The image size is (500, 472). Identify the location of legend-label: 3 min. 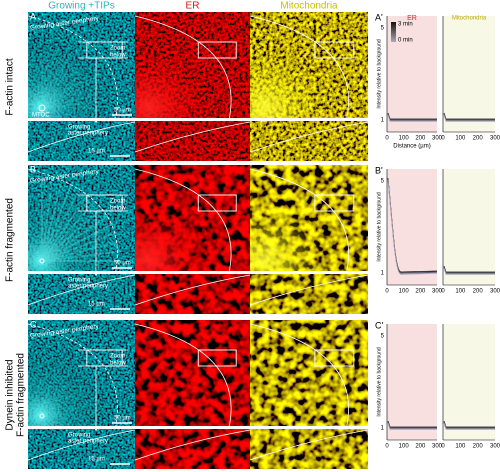
(405, 25).